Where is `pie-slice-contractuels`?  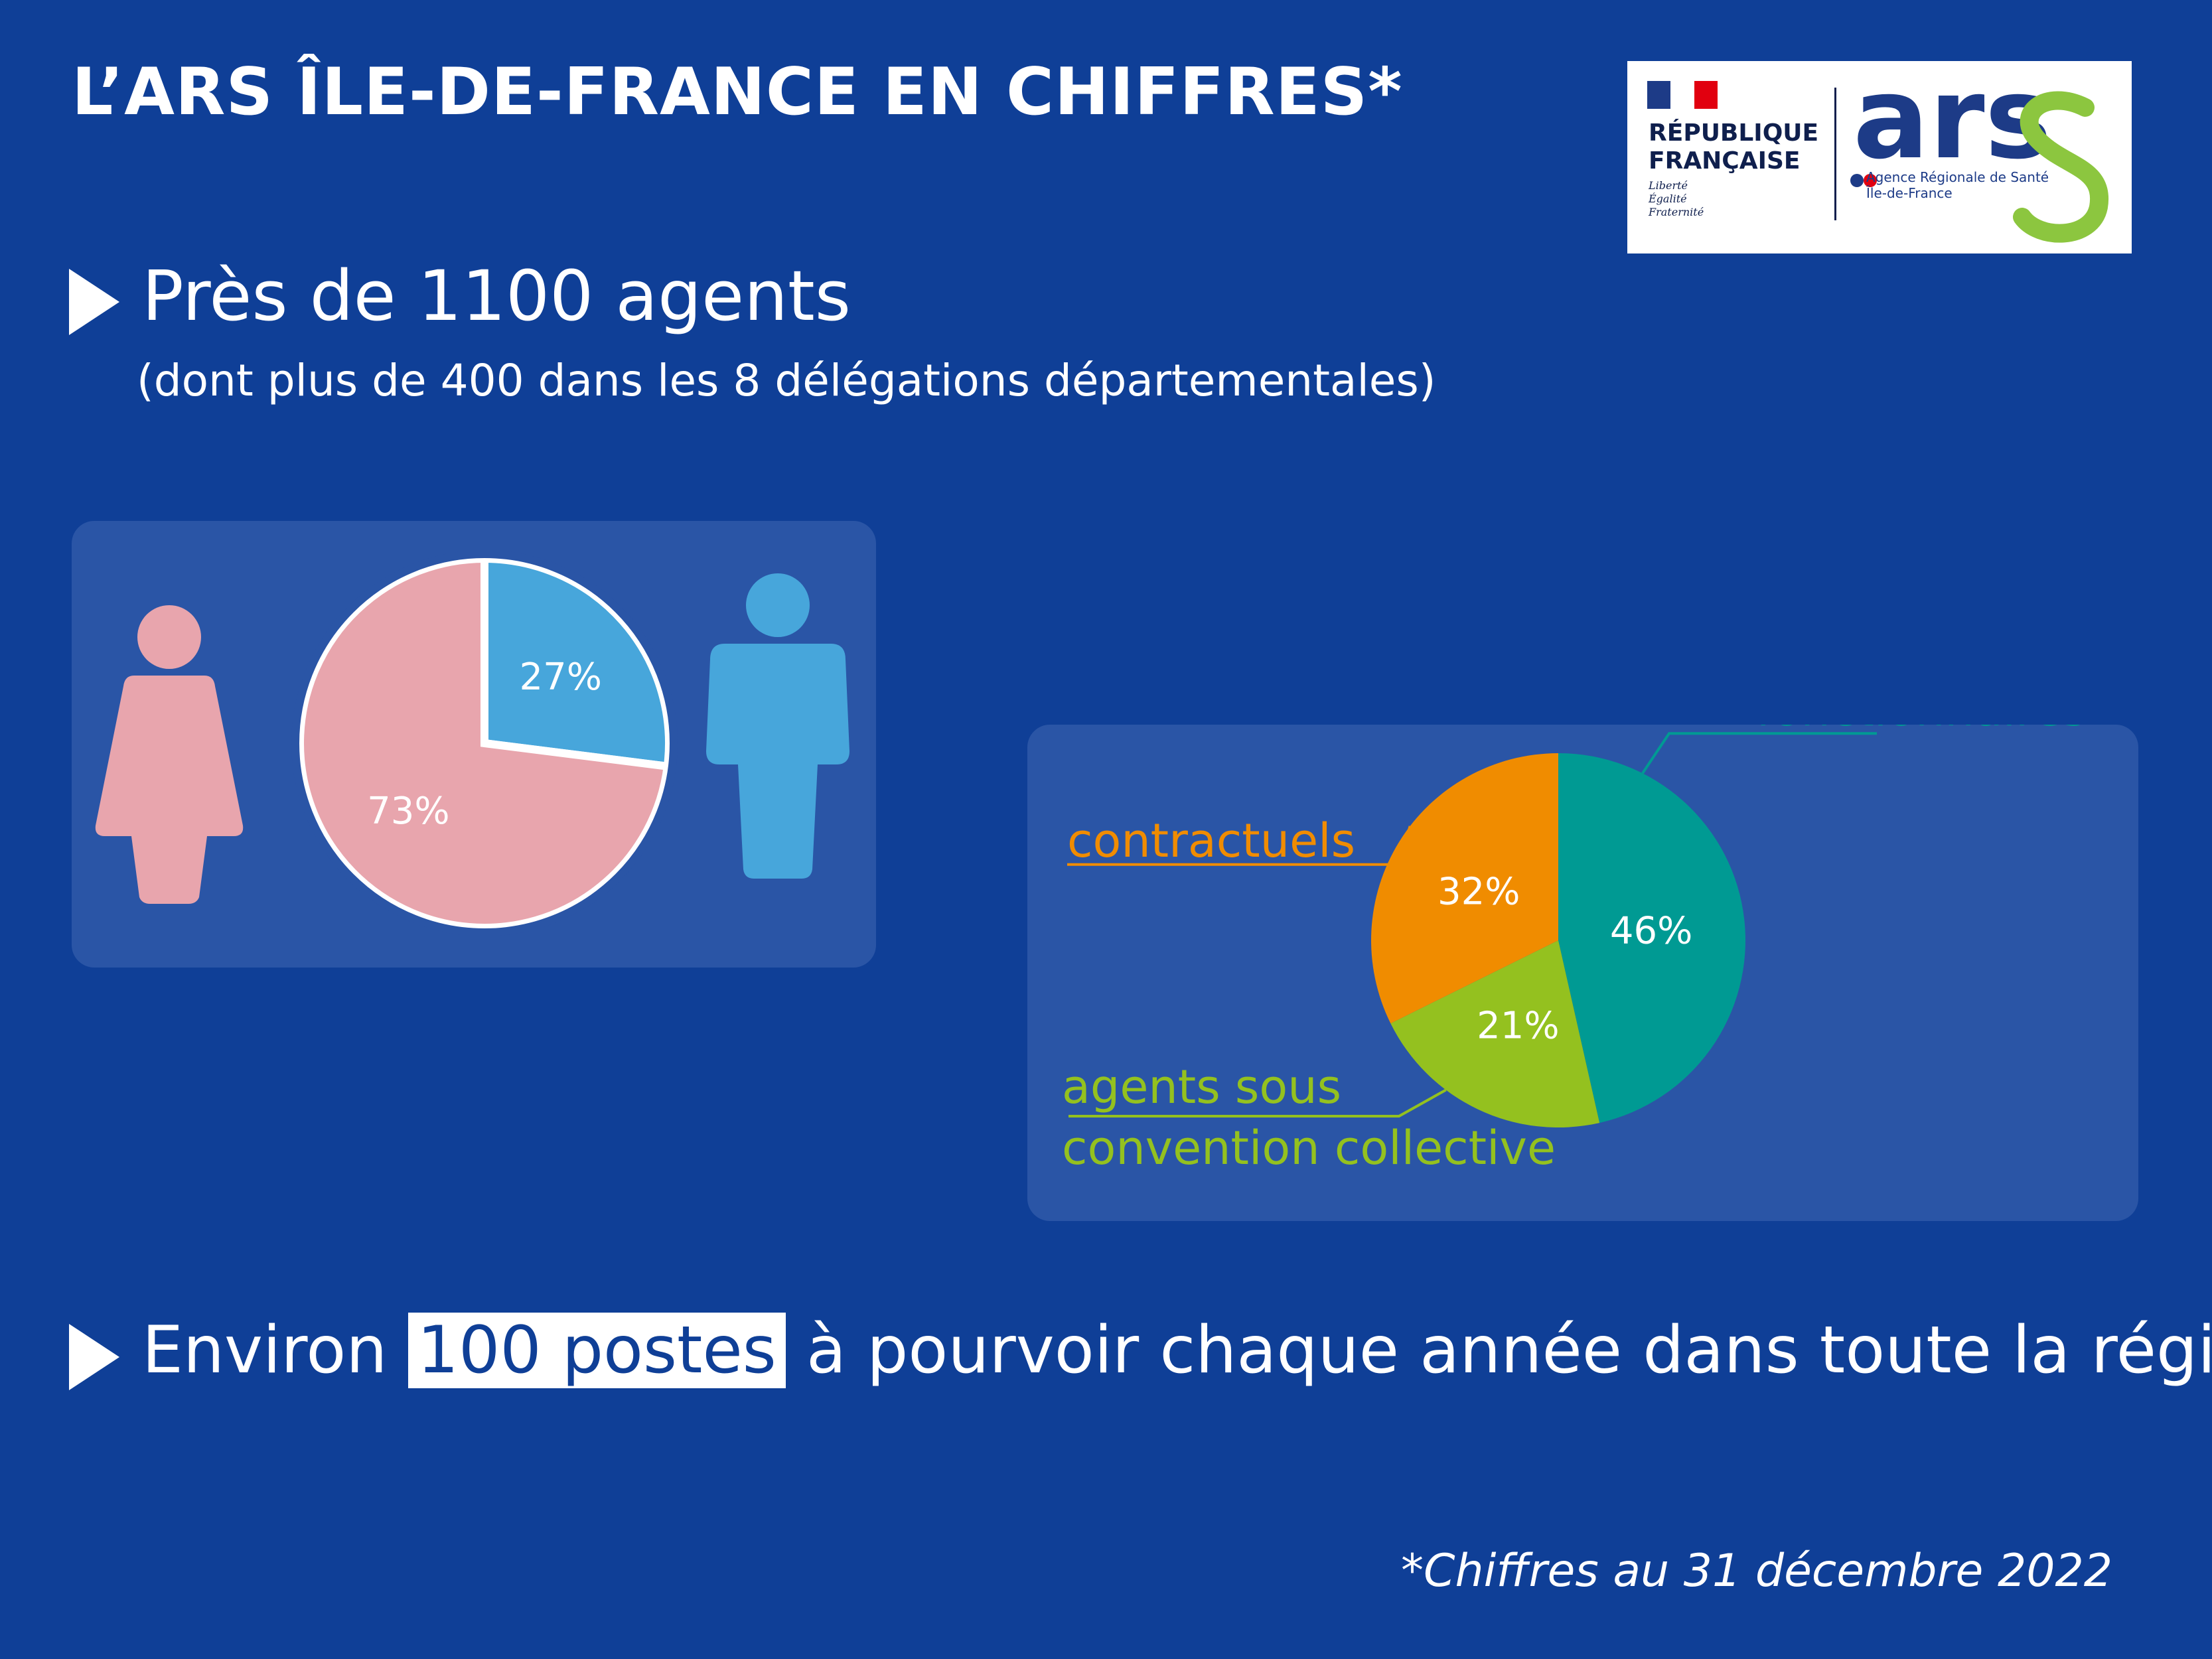
pie-slice-contractuels is located at coordinates (1465, 888).